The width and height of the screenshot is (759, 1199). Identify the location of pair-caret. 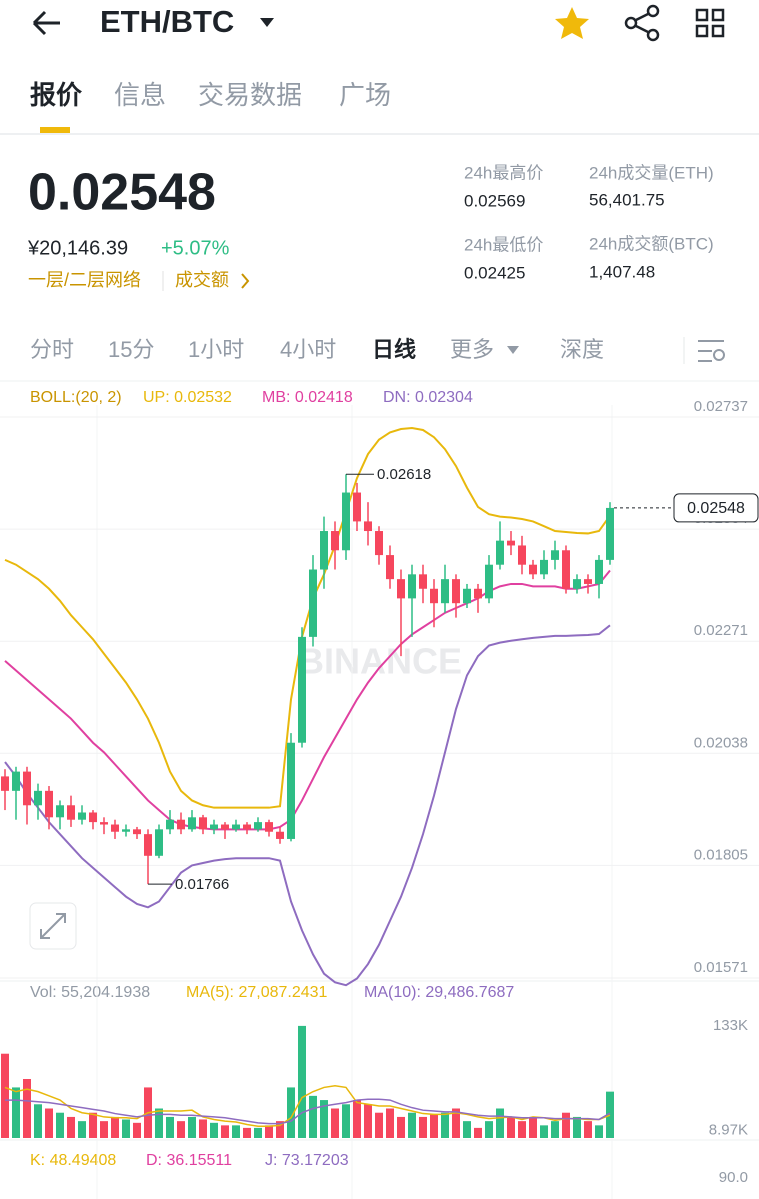
(267, 22).